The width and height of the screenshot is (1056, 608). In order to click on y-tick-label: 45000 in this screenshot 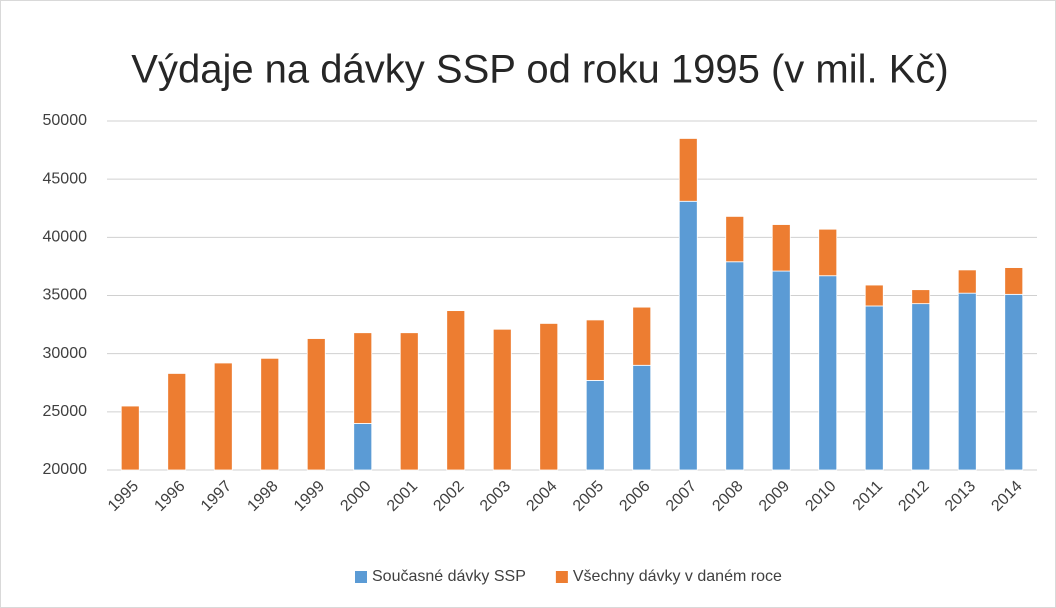, I will do `click(65, 178)`.